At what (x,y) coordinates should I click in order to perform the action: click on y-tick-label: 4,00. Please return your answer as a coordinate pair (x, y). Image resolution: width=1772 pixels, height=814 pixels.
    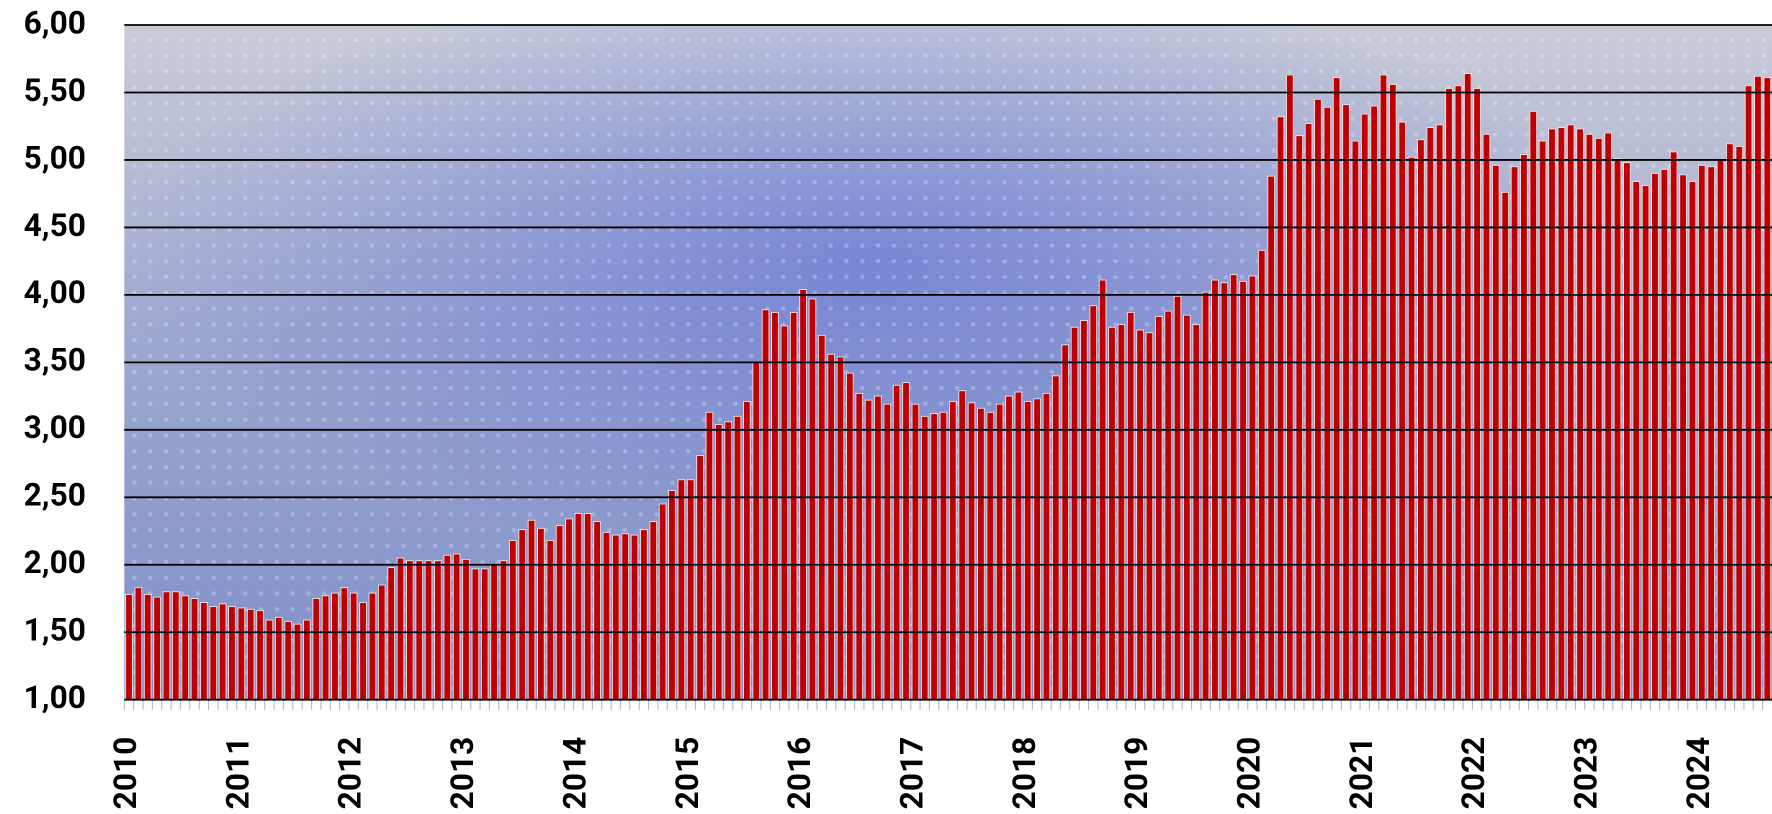
    Looking at the image, I should click on (55, 292).